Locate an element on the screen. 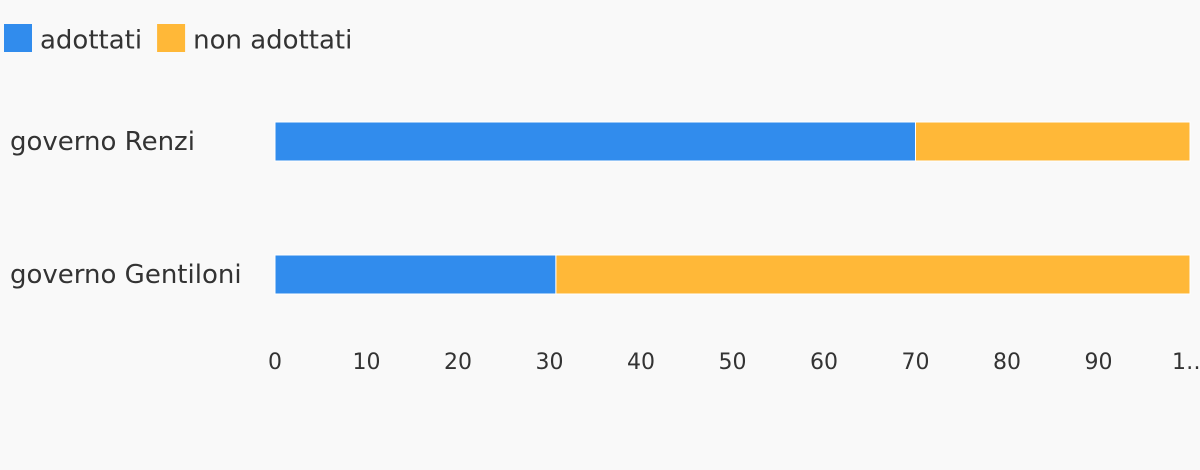 The width and height of the screenshot is (1200, 470). x-tick-label: 40 is located at coordinates (641, 362).